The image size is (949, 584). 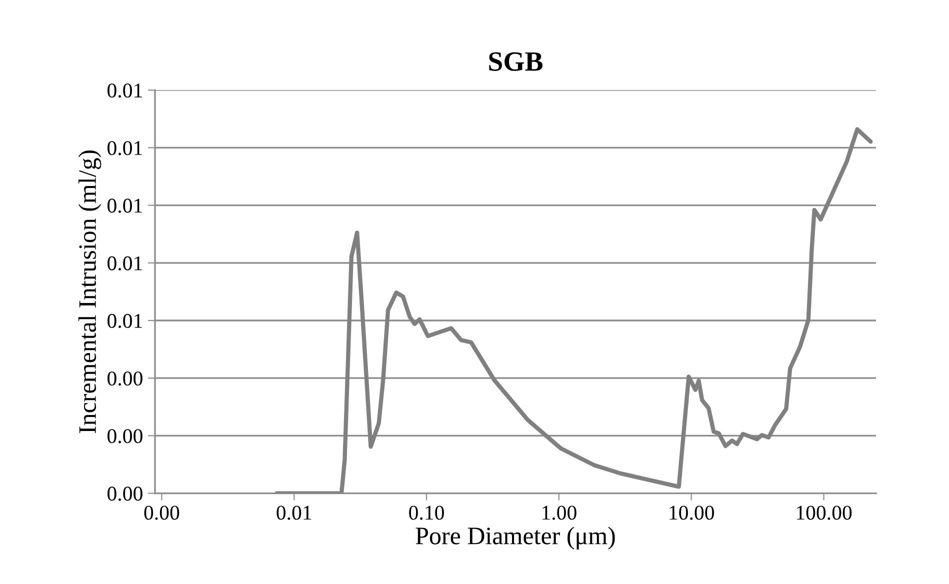 I want to click on x-tick-label: 0.10, so click(x=426, y=513).